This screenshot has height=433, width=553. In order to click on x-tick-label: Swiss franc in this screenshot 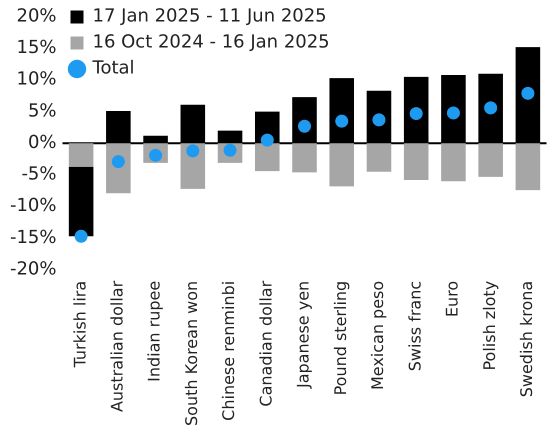, I will do `click(414, 326)`.